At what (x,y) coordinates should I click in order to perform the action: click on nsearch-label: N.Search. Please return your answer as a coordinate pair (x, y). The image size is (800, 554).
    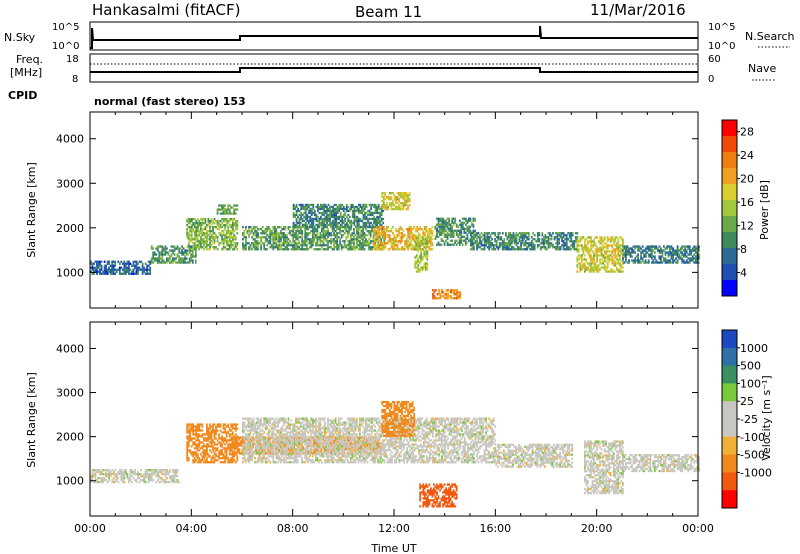
    Looking at the image, I should click on (770, 36).